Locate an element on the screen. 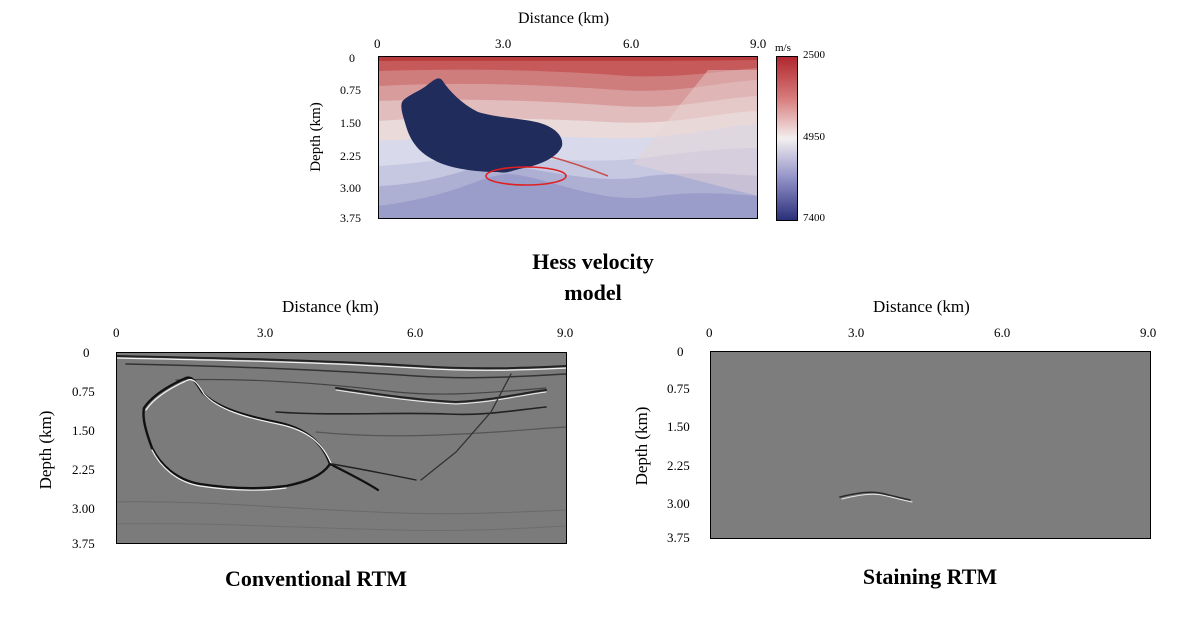 Image resolution: width=1187 pixels, height=620 pixels. colorbar-tick-bottom: 7400 is located at coordinates (814, 218).